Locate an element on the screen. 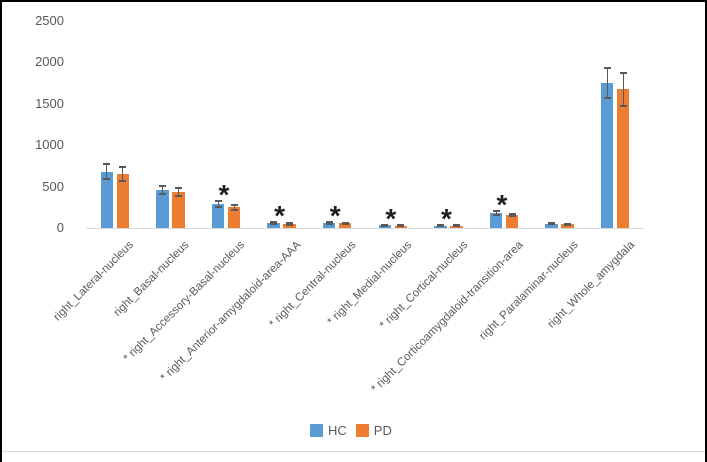 The width and height of the screenshot is (707, 462). y-axis-tick-label: 2000 is located at coordinates (49, 61).